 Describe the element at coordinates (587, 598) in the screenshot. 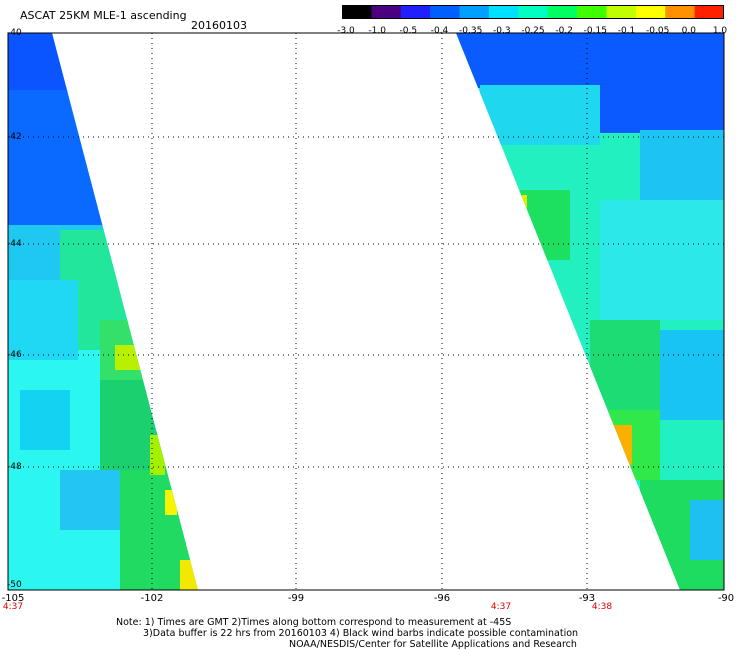

I see `lon-label: -93` at that location.